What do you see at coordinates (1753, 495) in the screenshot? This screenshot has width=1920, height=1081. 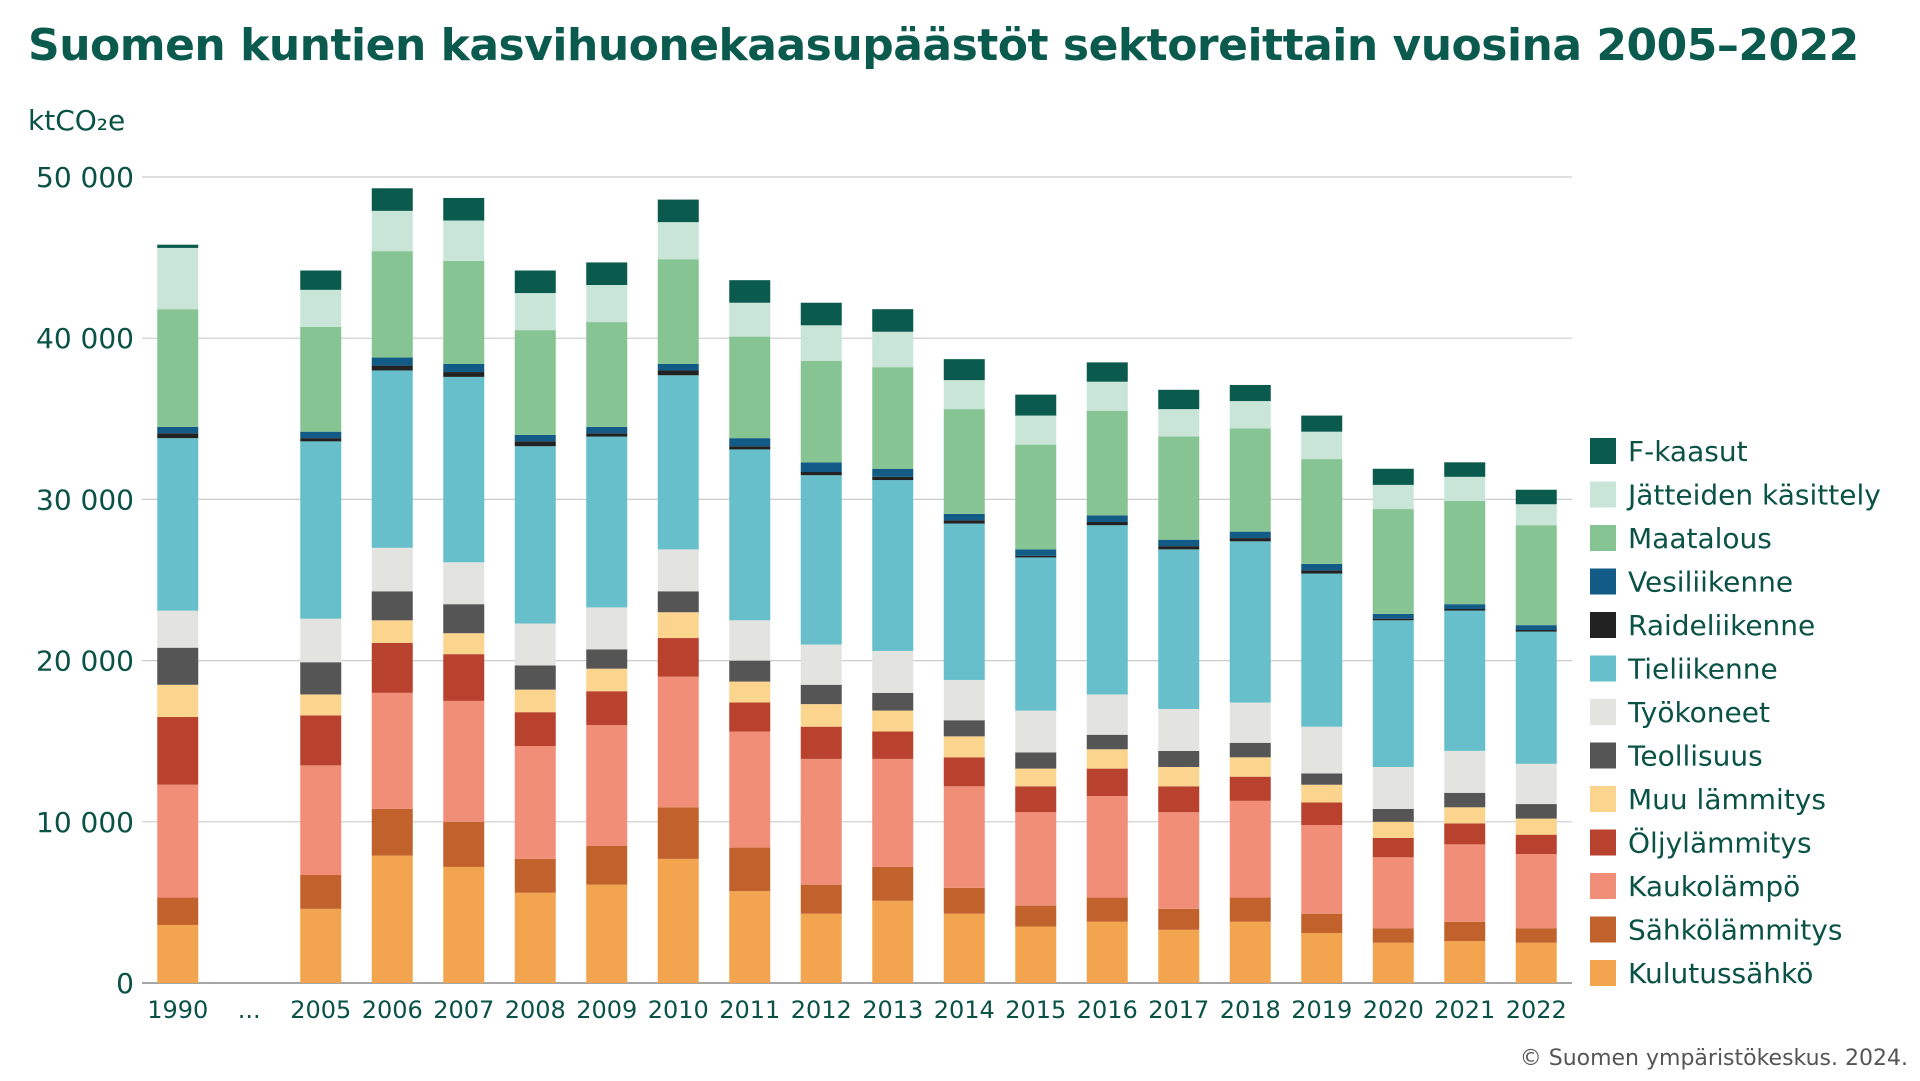 I see `legend-label: Jätteiden käsittely` at bounding box center [1753, 495].